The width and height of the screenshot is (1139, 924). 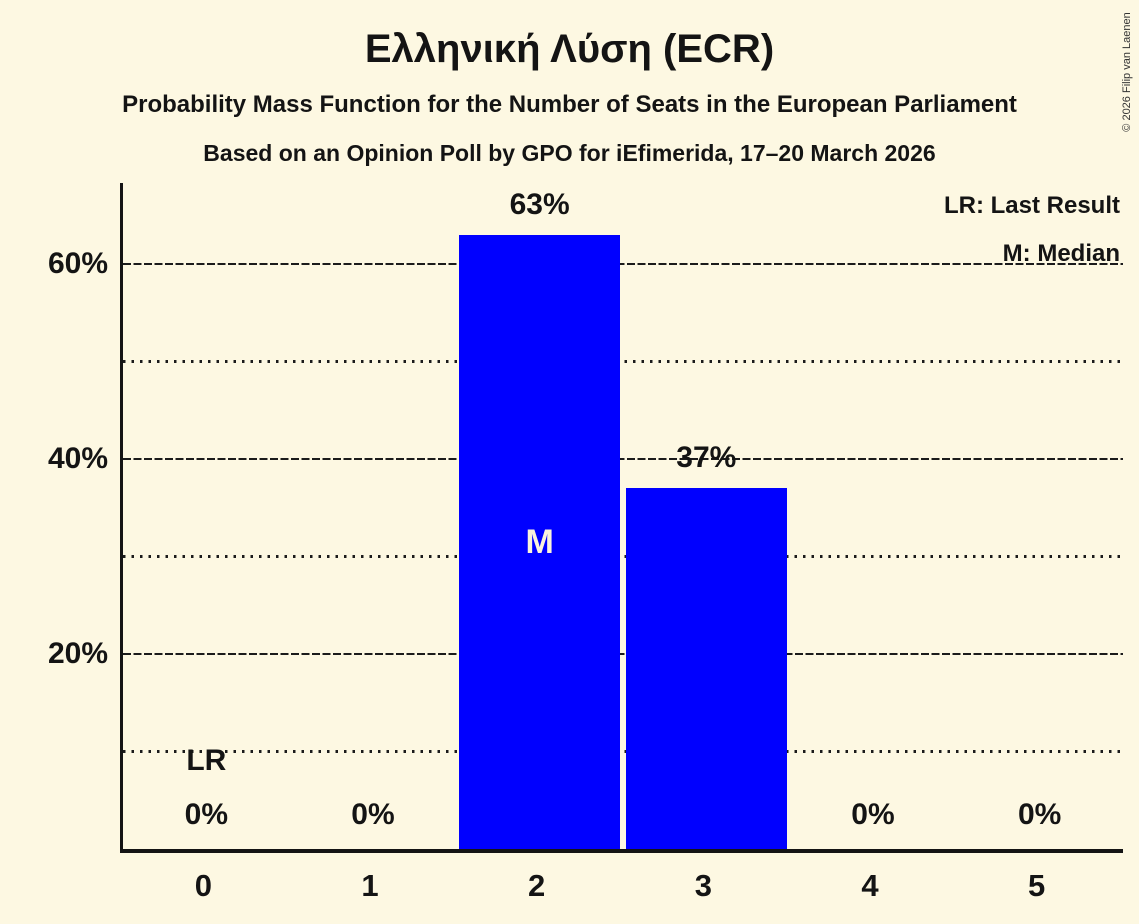 I want to click on legend-median: M: Median, so click(x=1061, y=253).